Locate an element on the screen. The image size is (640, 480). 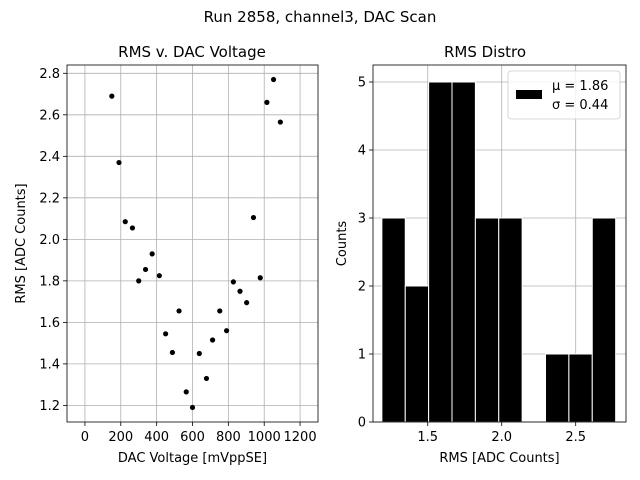
scatter-y-axis-label: RMS [ADC Counts] is located at coordinates (21, 243).